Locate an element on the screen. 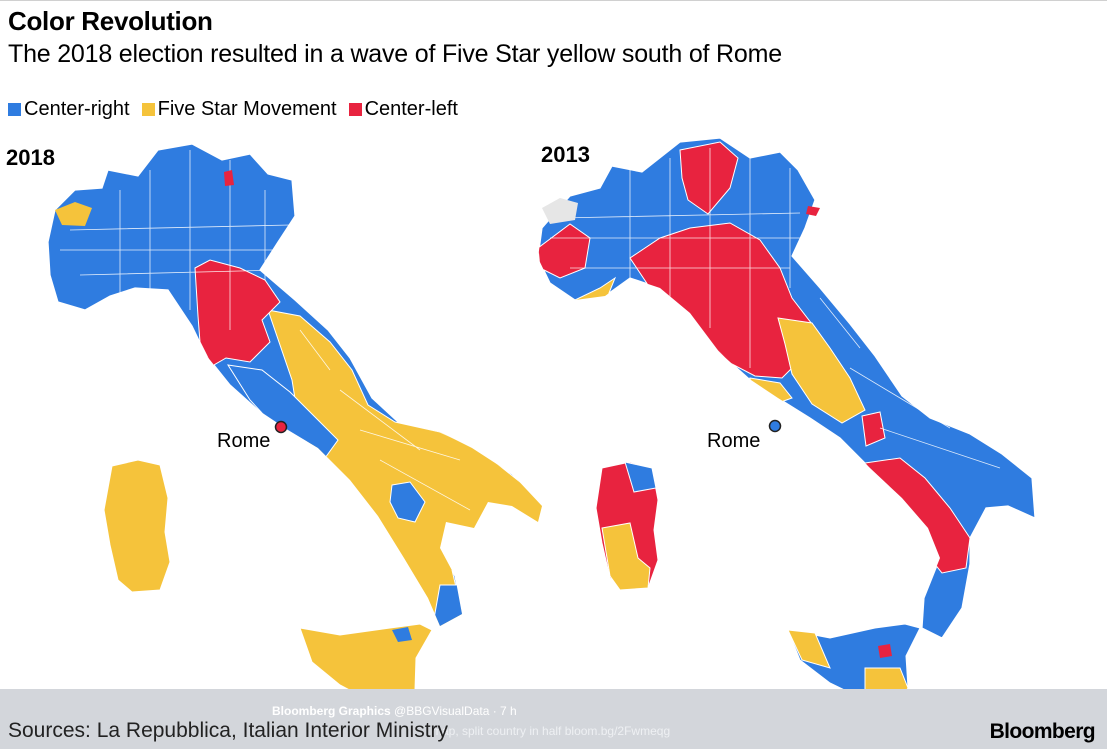  legend-swatch-five-star is located at coordinates (148, 109).